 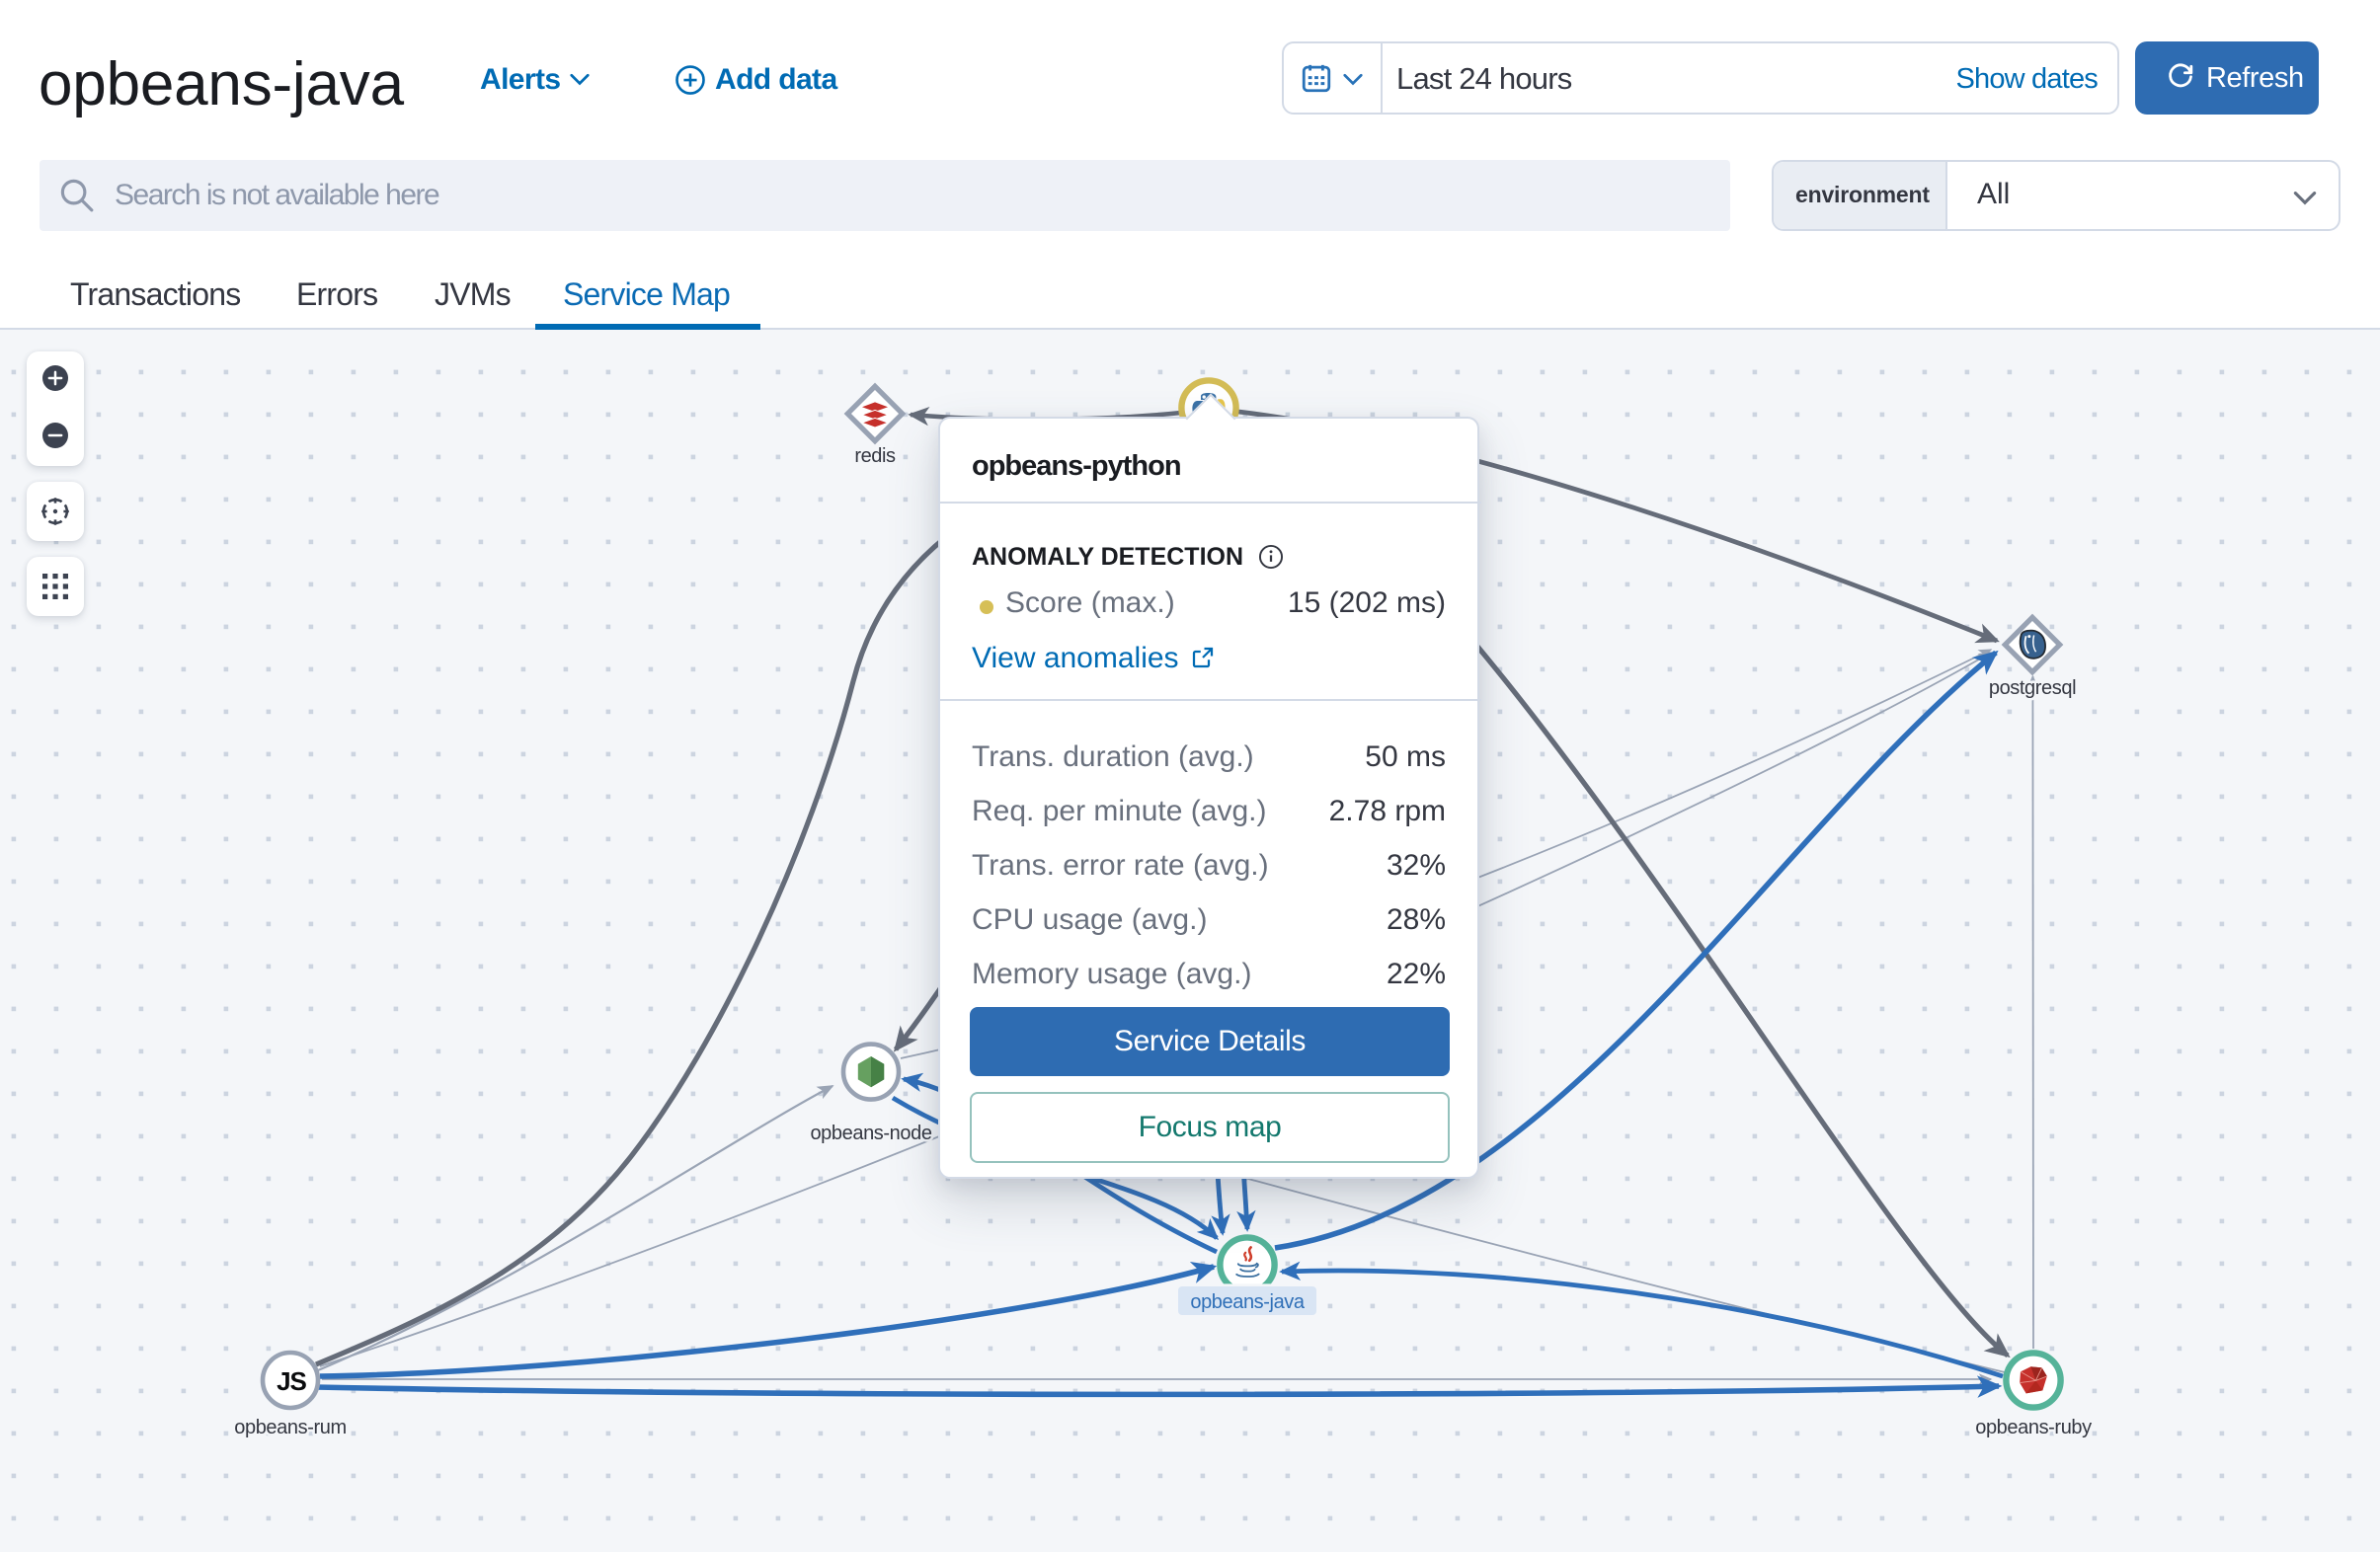 I want to click on svg-text: JS, so click(x=291, y=1381).